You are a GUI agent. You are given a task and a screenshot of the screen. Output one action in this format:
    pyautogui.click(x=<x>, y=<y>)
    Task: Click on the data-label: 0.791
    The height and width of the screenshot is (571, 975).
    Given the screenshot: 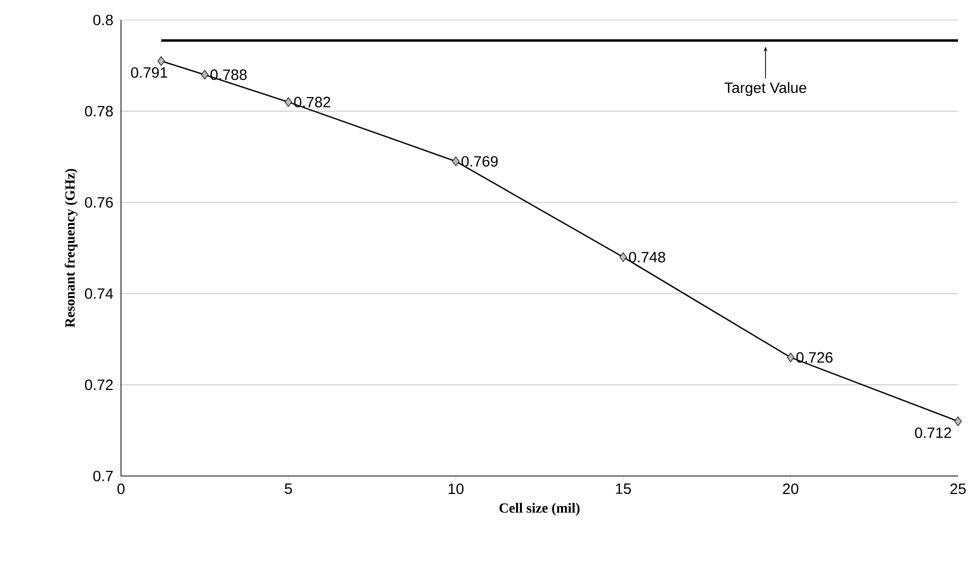 What is the action you would take?
    pyautogui.click(x=149, y=72)
    